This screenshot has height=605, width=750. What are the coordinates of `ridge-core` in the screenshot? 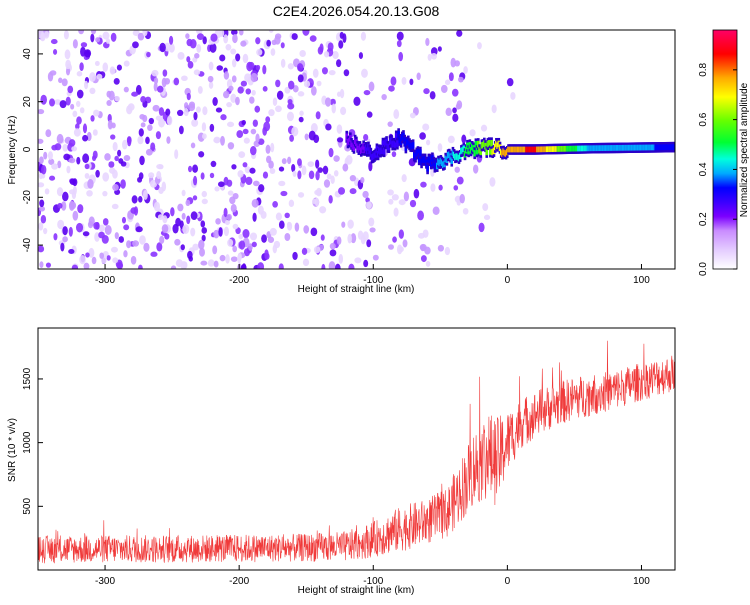 It's located at (489, 143).